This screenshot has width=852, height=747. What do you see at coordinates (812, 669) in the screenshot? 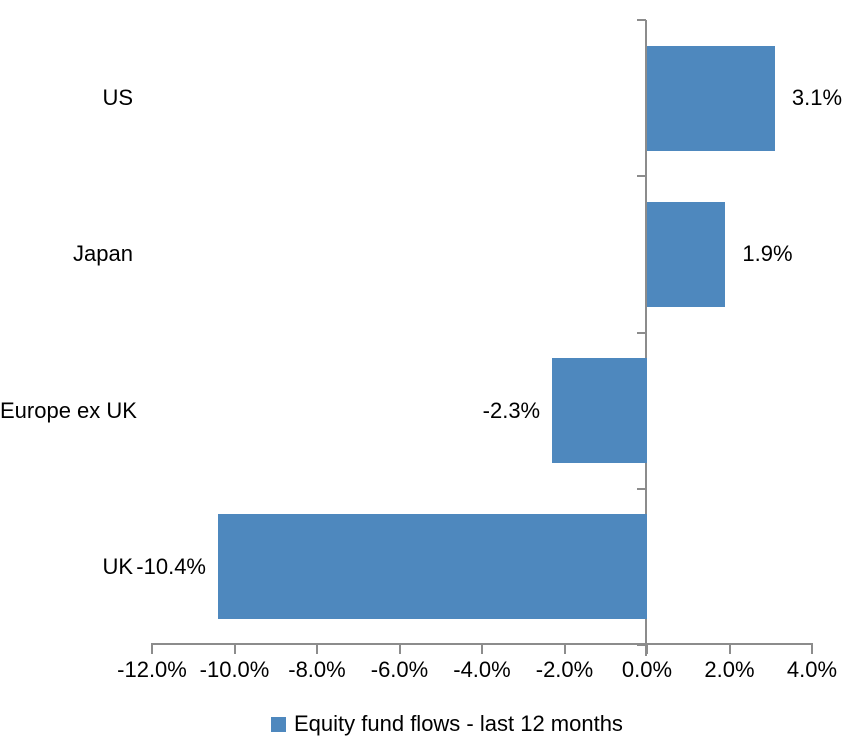
I see `x-axis-tick-label: 4.0%` at bounding box center [812, 669].